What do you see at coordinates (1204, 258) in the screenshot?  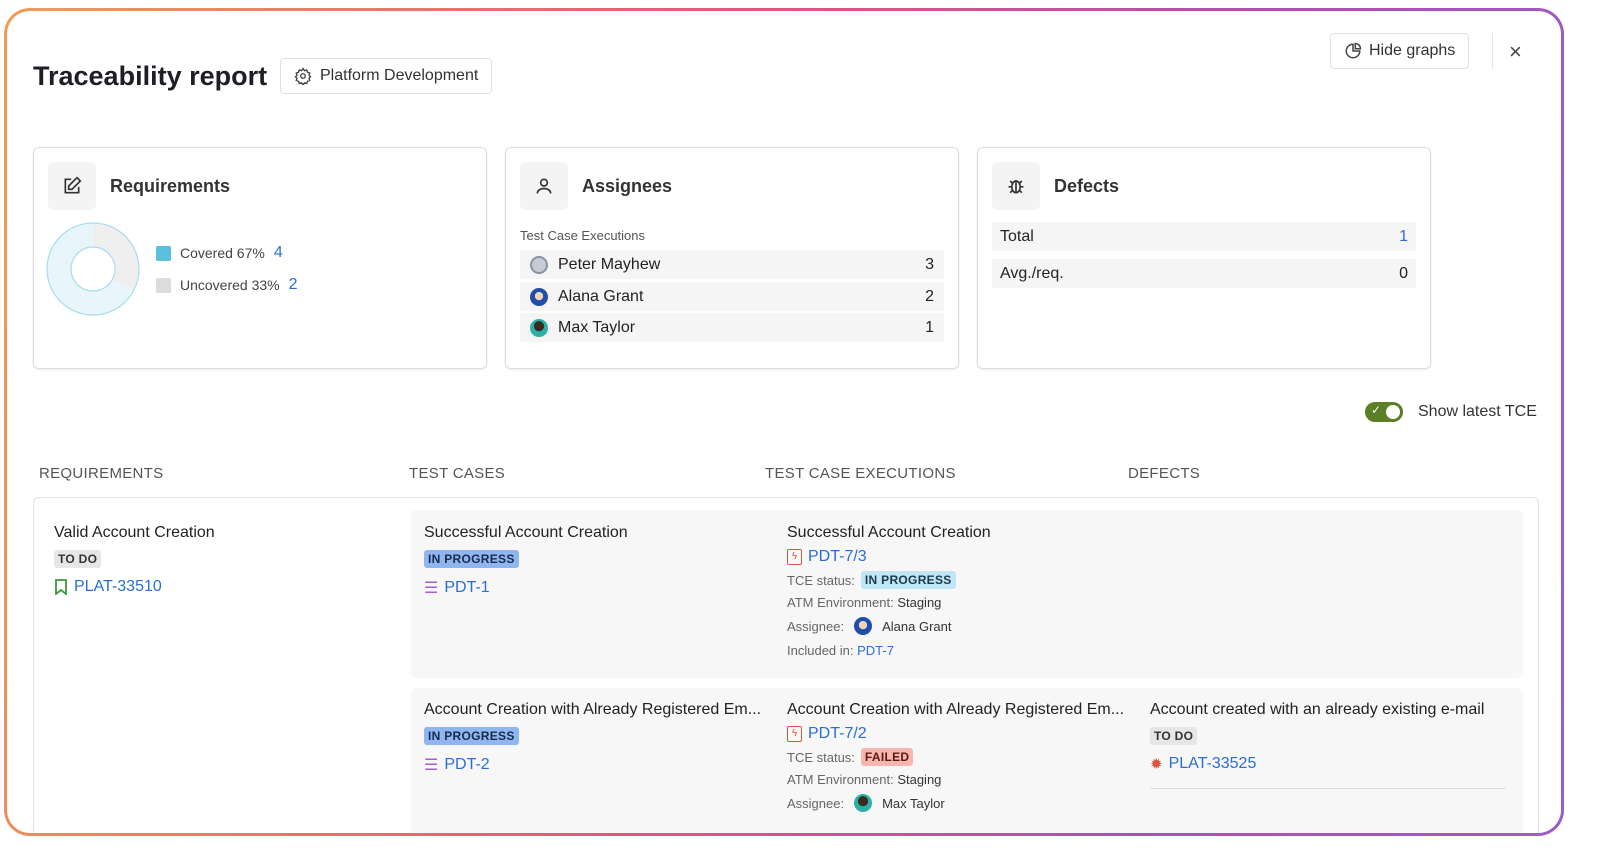 I see `defects-card: Defects Total 1 Avg./req. 0` at bounding box center [1204, 258].